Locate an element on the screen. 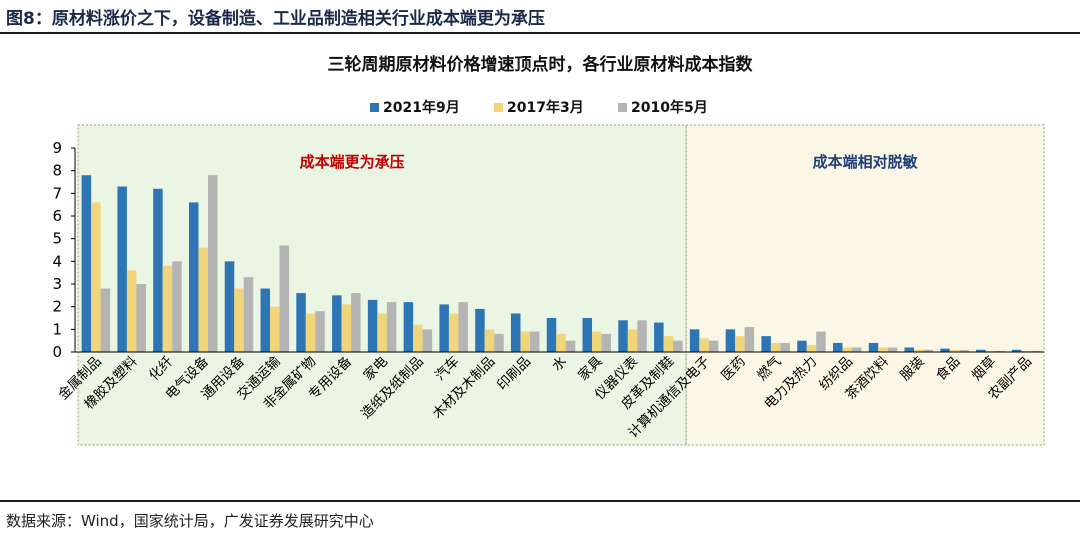  y-tick-label-4: 4 is located at coordinates (57, 261).